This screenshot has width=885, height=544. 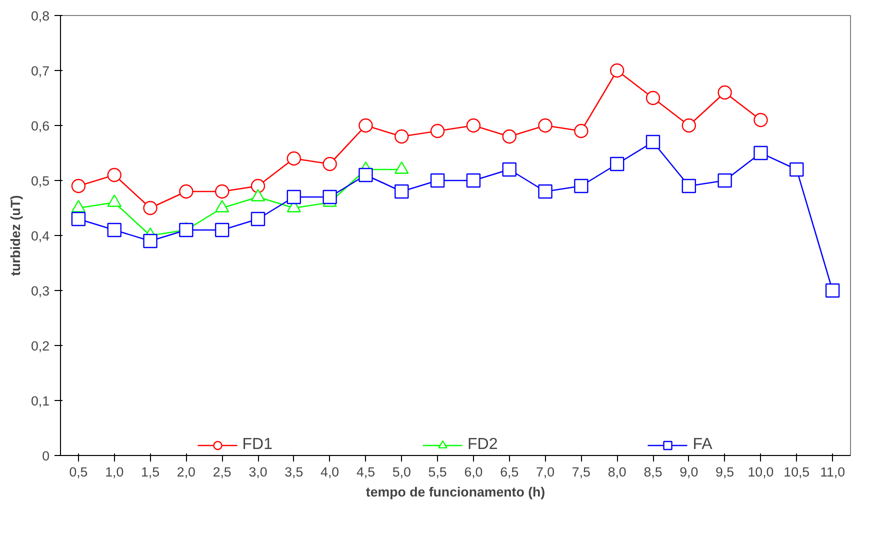 I want to click on x-tick-label: 8,5, so click(x=653, y=472).